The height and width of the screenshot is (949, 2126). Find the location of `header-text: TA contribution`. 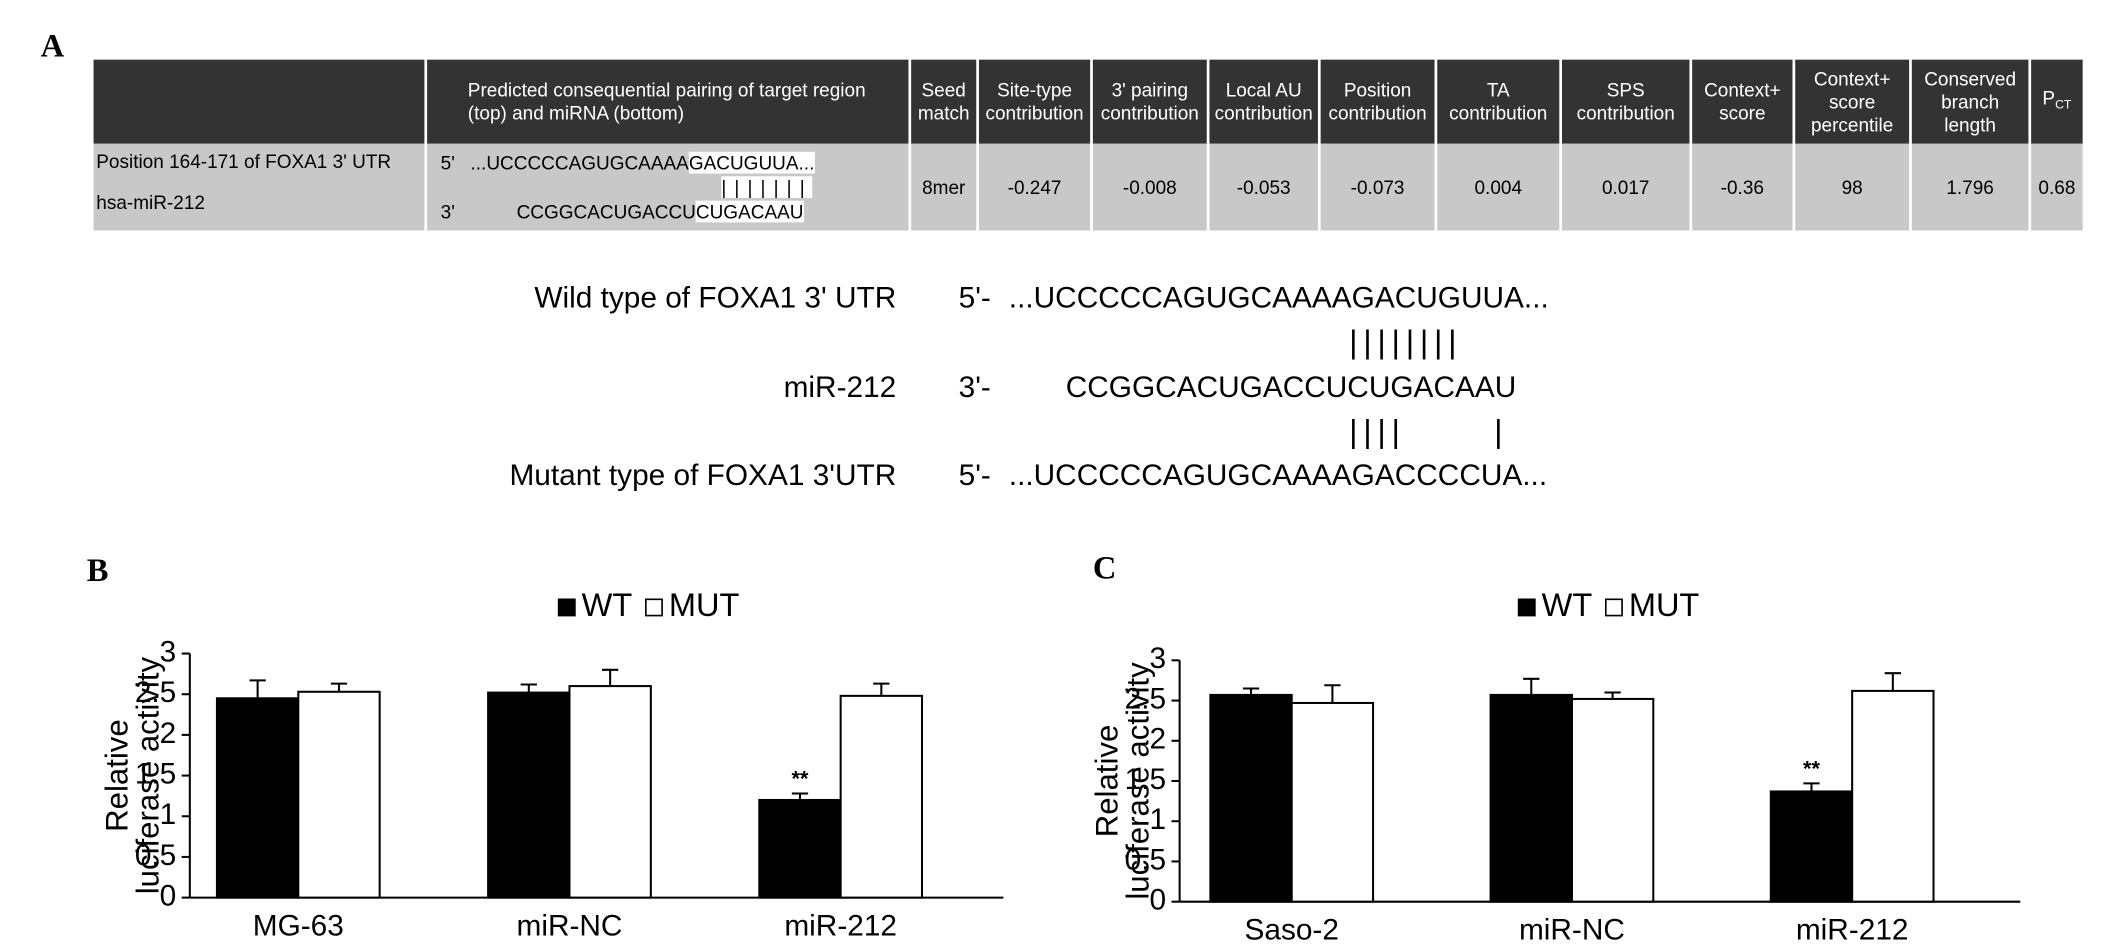

header-text: TA contribution is located at coordinates (1498, 101).